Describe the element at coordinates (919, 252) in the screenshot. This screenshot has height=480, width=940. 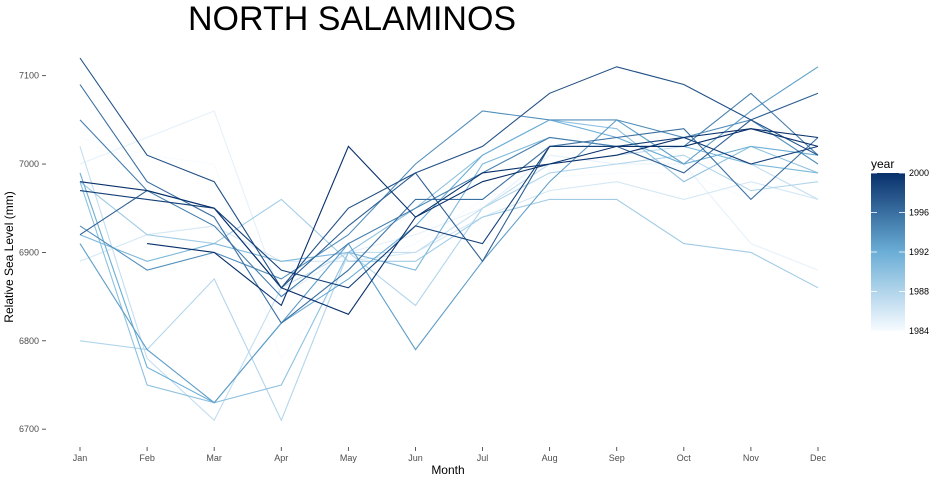
I see `legend-label-1992: 1992` at that location.